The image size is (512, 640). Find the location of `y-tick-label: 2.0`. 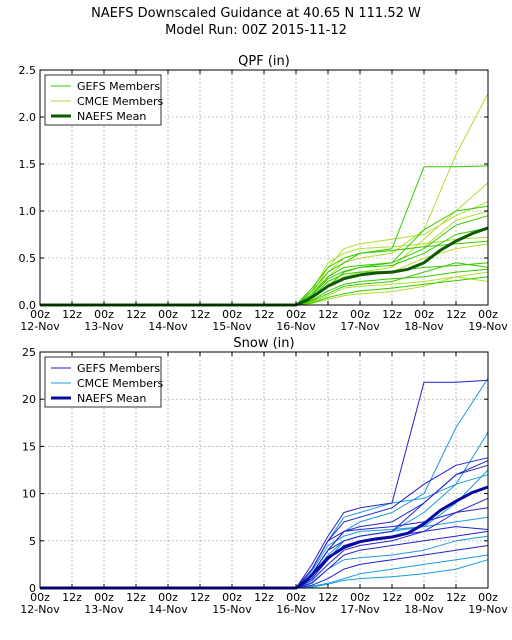

y-tick-label: 2.0 is located at coordinates (28, 117).